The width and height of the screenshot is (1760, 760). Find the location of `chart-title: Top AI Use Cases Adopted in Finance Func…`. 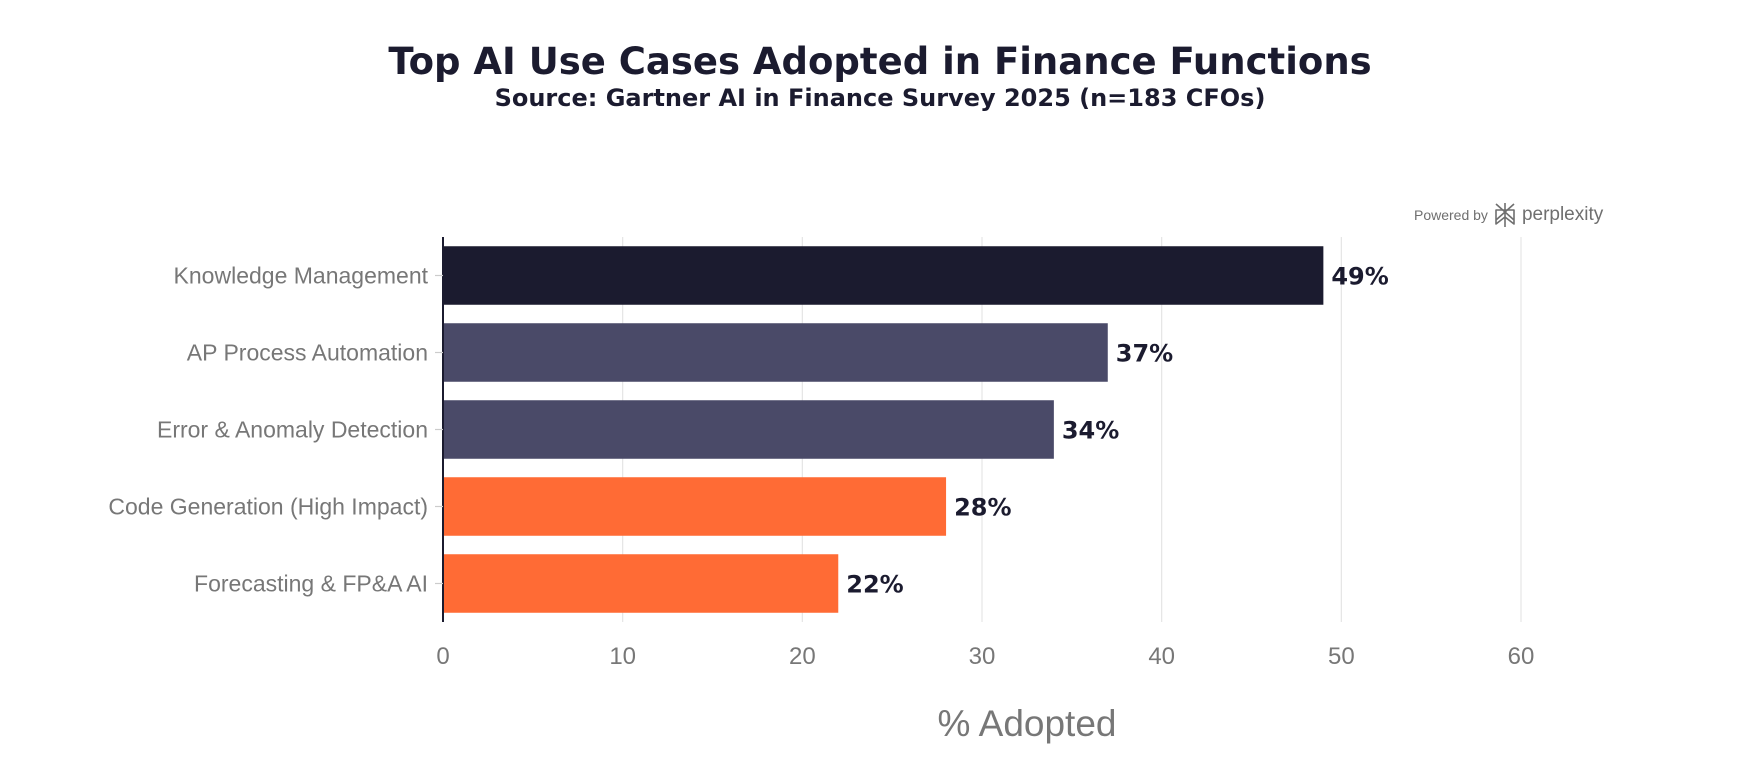

chart-title: Top AI Use Cases Adopted in Finance Func… is located at coordinates (880, 61).